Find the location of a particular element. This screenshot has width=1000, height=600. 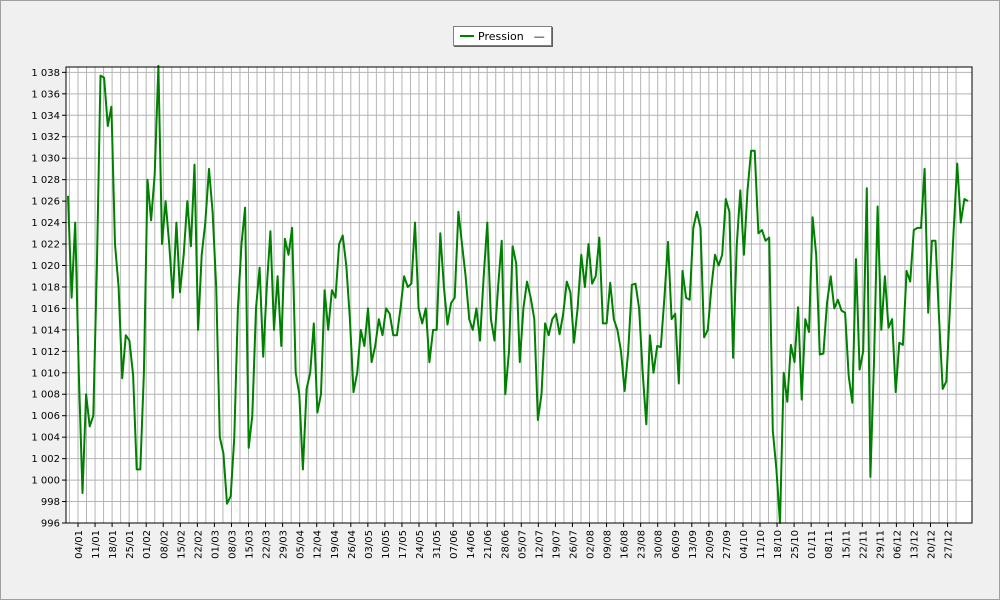

x-tick-label: 17/05 is located at coordinates (403, 544).